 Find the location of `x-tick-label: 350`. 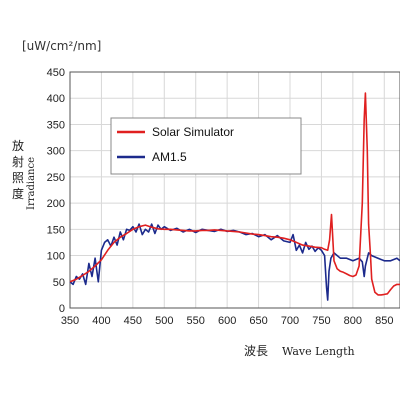

x-tick-label: 350 is located at coordinates (70, 321).